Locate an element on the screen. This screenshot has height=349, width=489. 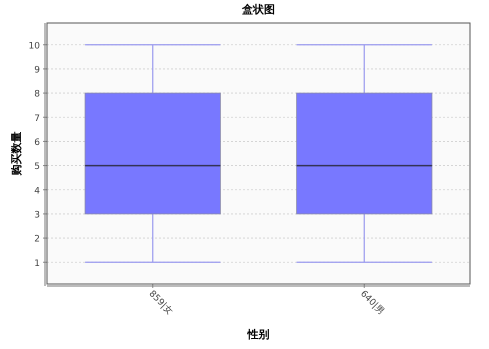
y-tick-label: 1 is located at coordinates (37, 263).